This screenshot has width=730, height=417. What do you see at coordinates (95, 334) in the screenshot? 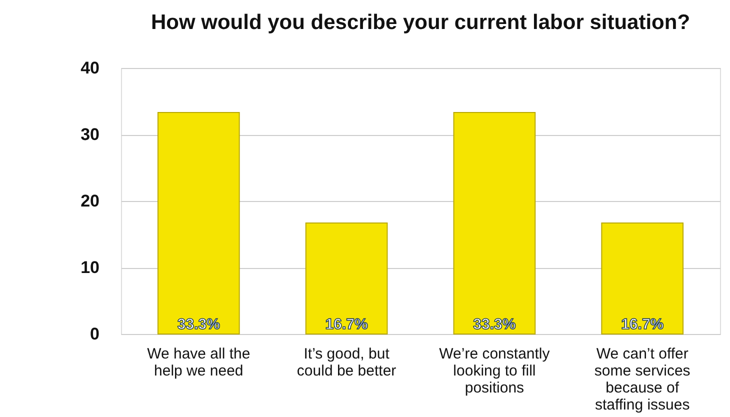
I see `y-tick-label: 0` at bounding box center [95, 334].